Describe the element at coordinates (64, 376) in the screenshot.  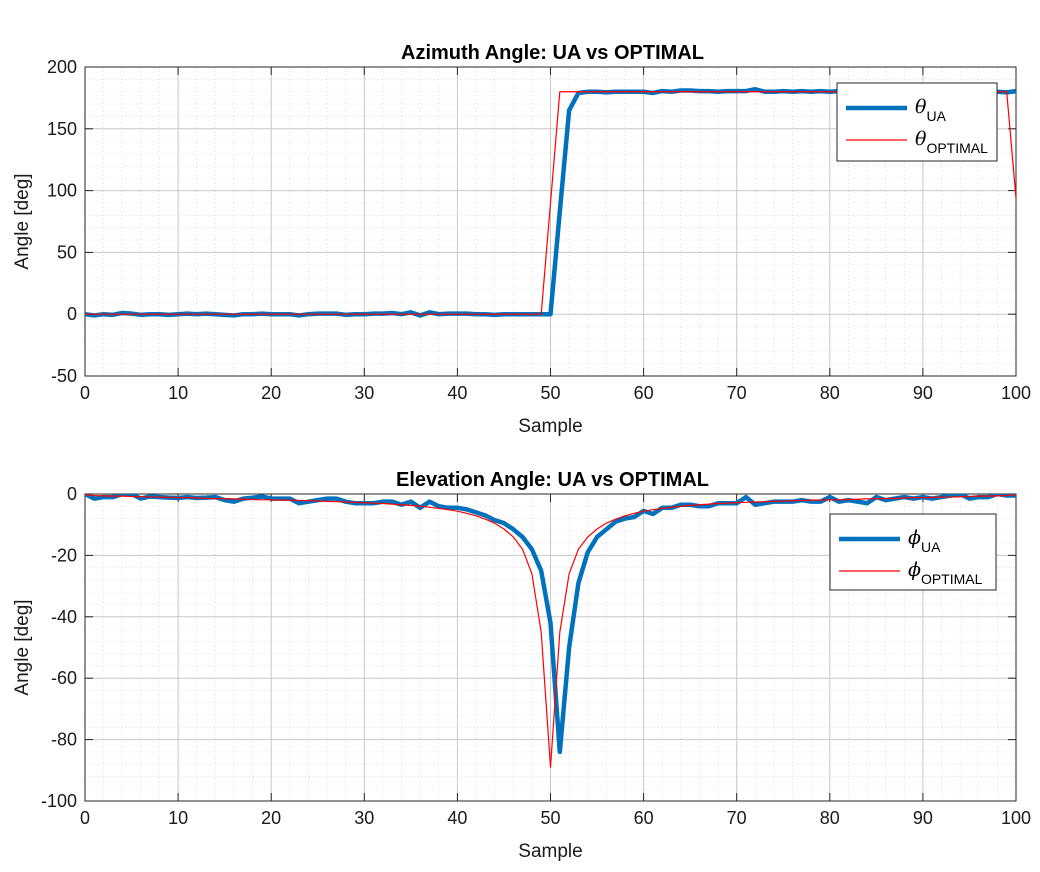
I see `y-tick-label: -50` at that location.